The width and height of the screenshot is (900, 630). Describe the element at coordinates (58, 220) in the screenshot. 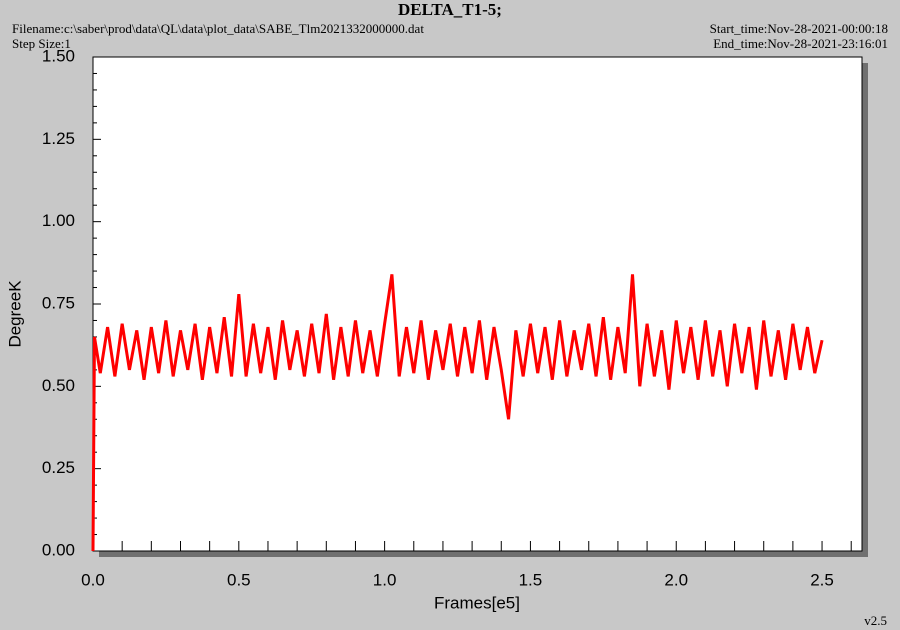

I see `y-tick-label: 1.00` at that location.